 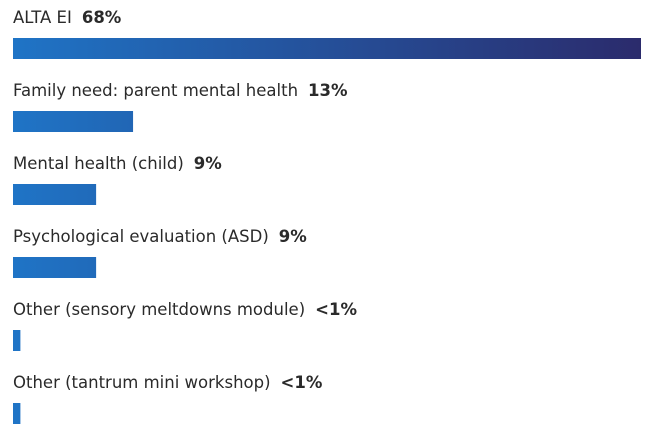 What do you see at coordinates (159, 309) in the screenshot?
I see `category-label: Other (sensory meltdowns module)` at bounding box center [159, 309].